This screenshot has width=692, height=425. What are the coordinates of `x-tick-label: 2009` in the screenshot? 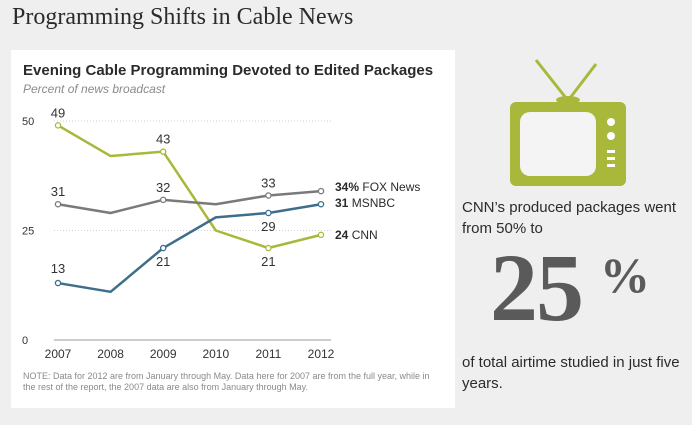 It's located at (163, 354).